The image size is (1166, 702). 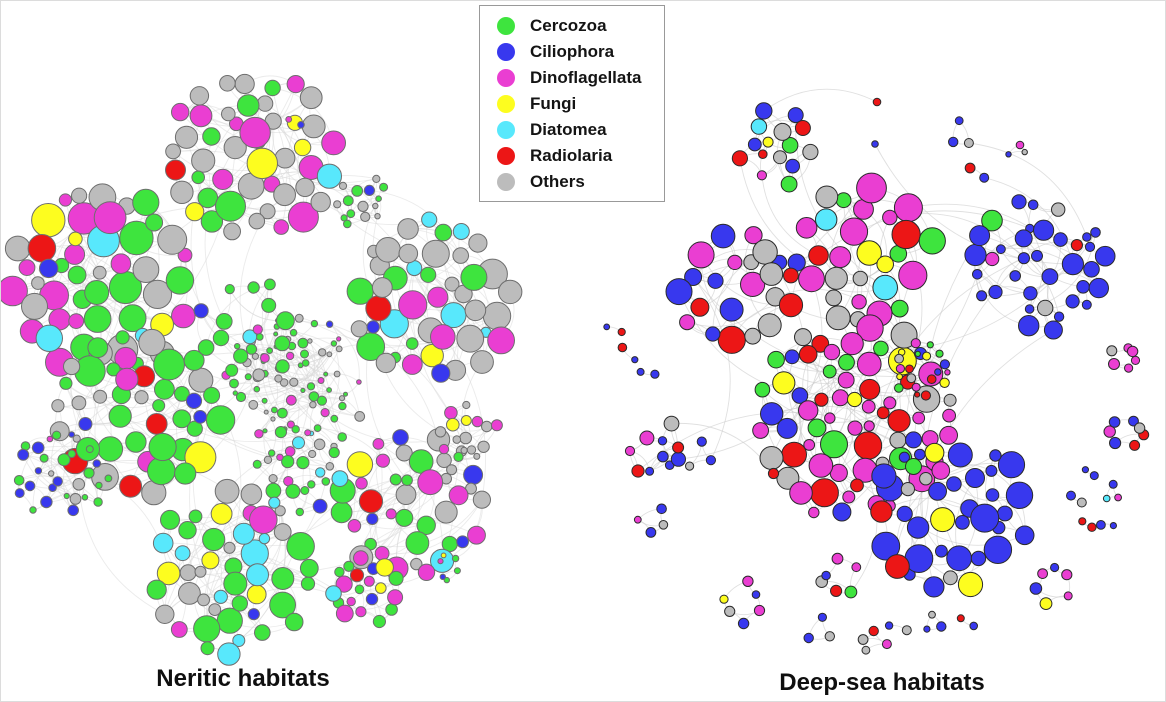 I want to click on legend-item-others: Others, so click(x=572, y=182).